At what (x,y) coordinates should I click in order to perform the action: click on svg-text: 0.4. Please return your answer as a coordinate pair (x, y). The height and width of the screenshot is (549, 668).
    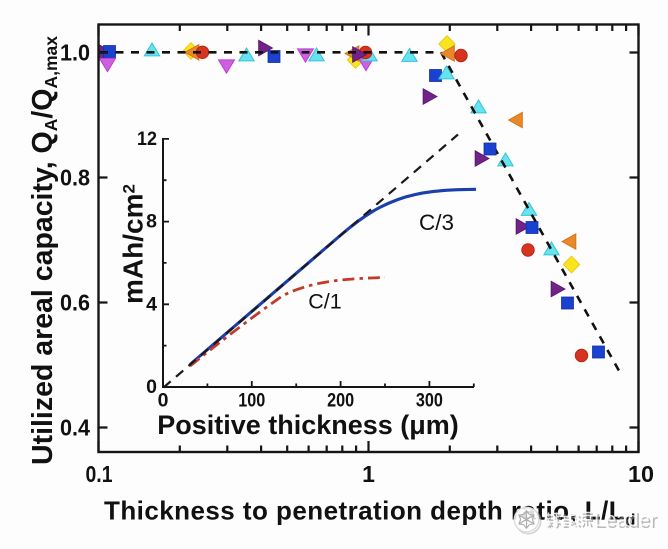
    Looking at the image, I should click on (75, 428).